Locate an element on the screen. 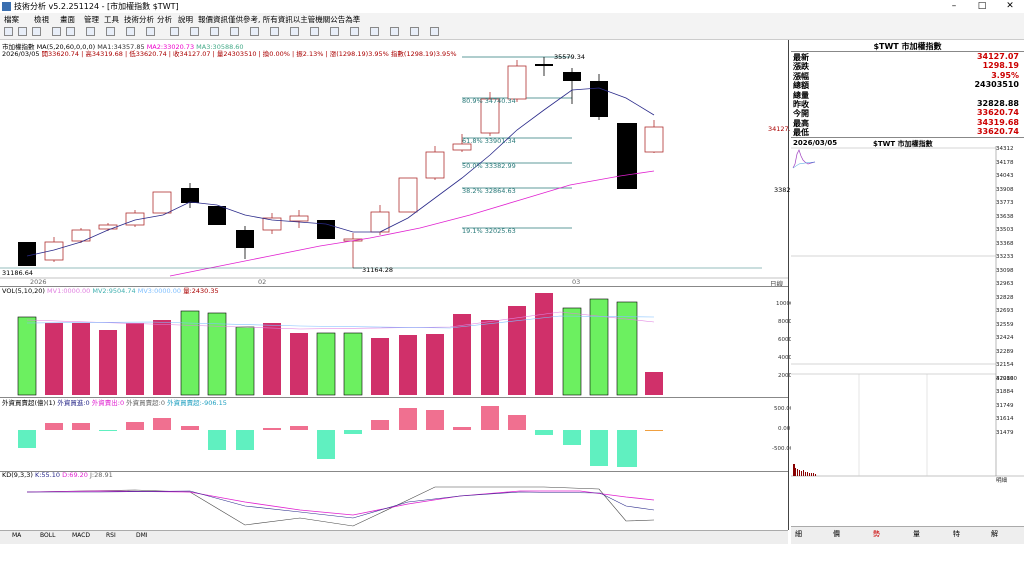 The image size is (1024, 566). tab-boll: BOLL is located at coordinates (48, 535).